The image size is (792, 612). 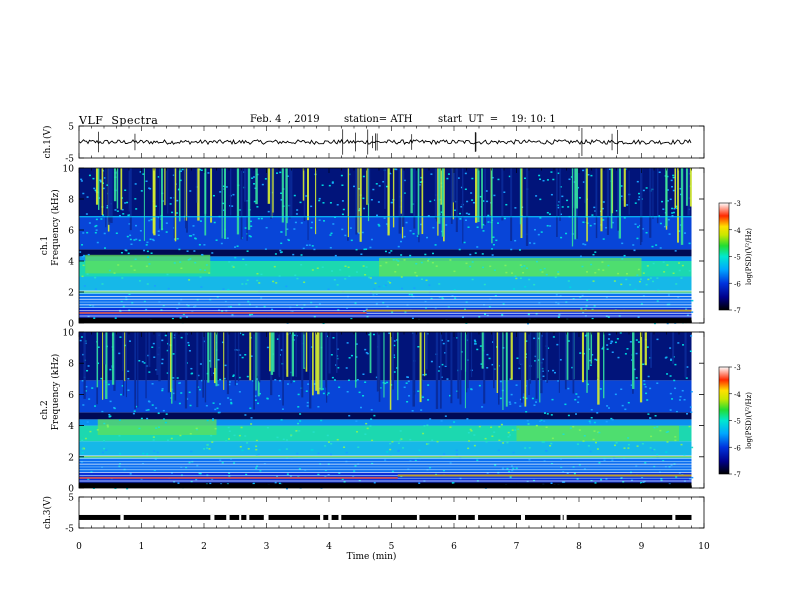 I want to click on x-axis-label: Time (min), so click(x=372, y=556).